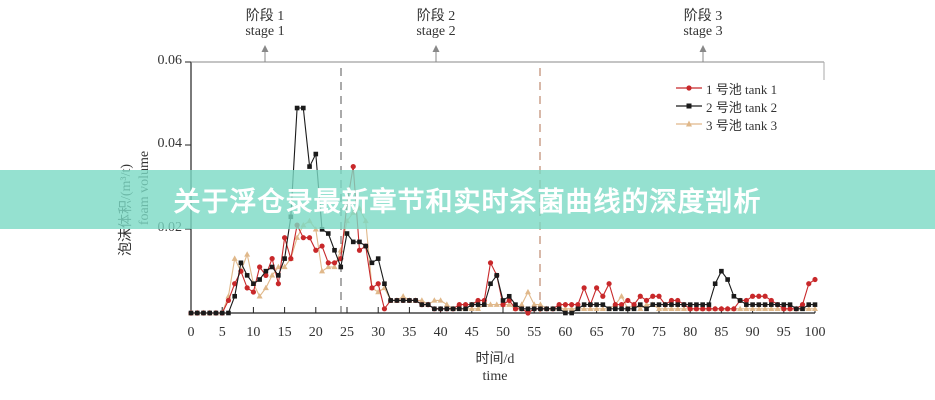 The width and height of the screenshot is (935, 400). I want to click on legend-label-tank2: 2 号池 tank 2, so click(742, 107).